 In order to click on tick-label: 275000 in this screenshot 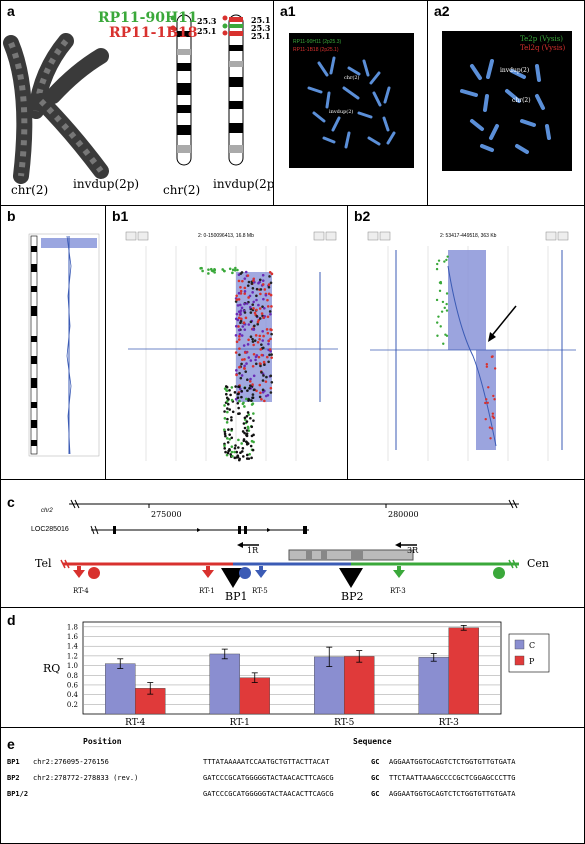, I will do `click(166, 514)`.